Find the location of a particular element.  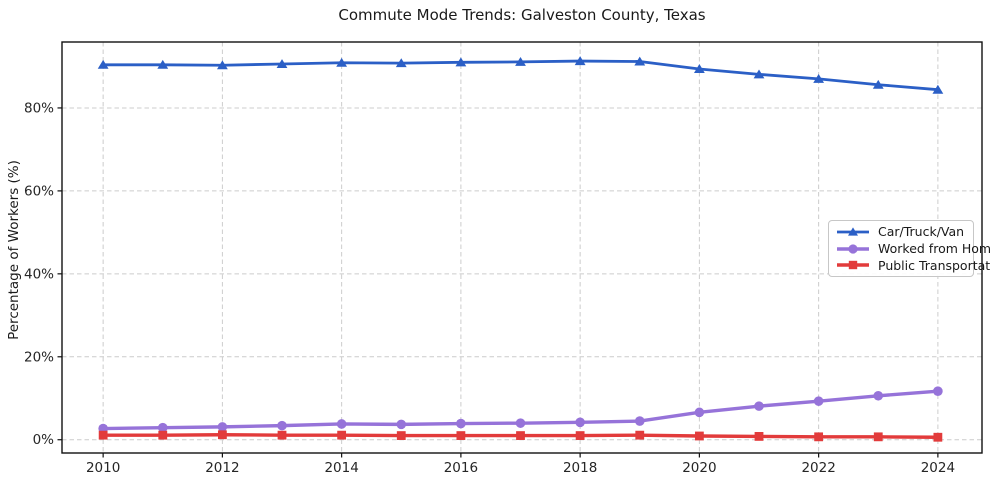

legend-circle-marker-icon is located at coordinates (853, 248).